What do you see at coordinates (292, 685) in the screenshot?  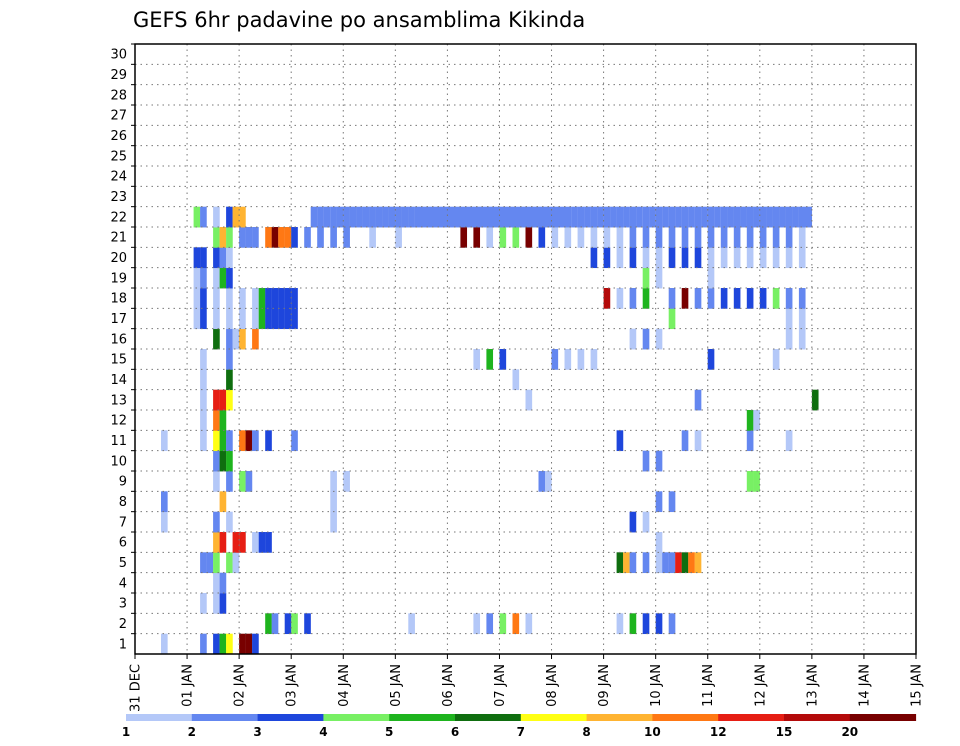 I see `x-tick-label: 03 JAN` at bounding box center [292, 685].